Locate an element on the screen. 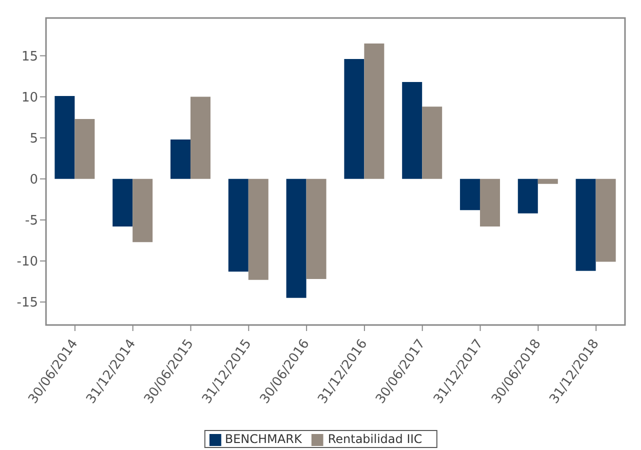  y-tick-label: -15 is located at coordinates (27, 303).